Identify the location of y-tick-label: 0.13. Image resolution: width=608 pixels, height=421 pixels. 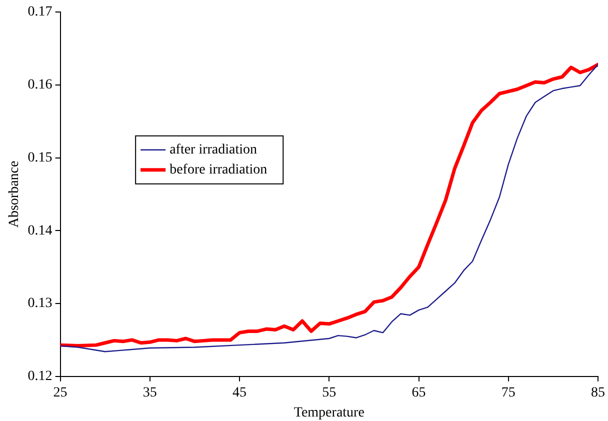
(40, 304).